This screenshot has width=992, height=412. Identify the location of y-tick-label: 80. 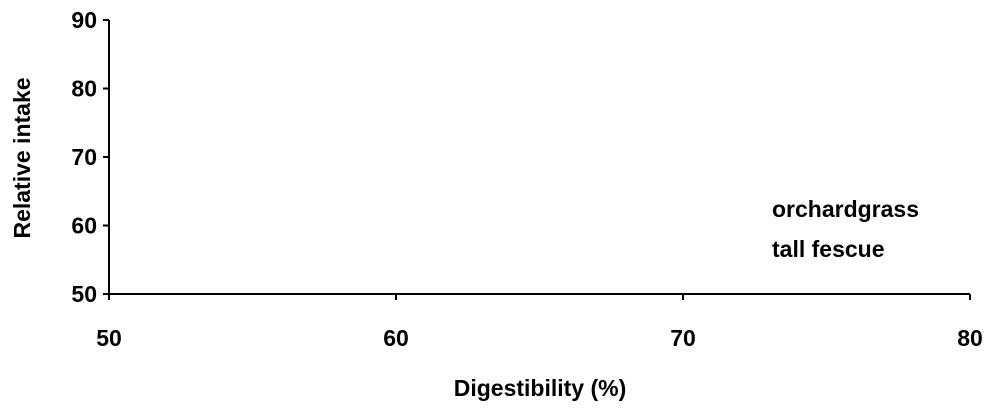
(84, 89).